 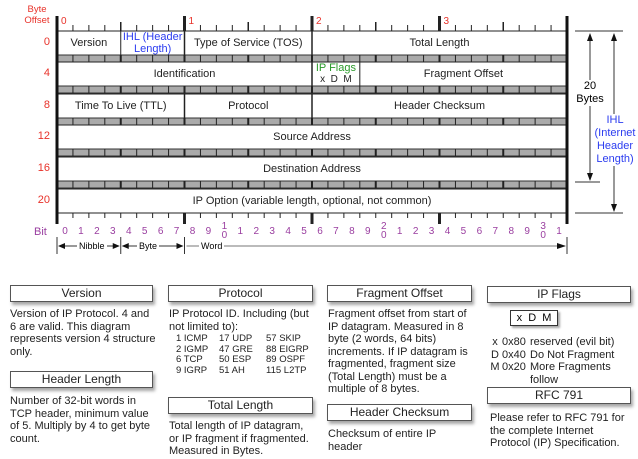 What do you see at coordinates (570, 373) in the screenshot?
I see `flag-item: More Fragments follow` at bounding box center [570, 373].